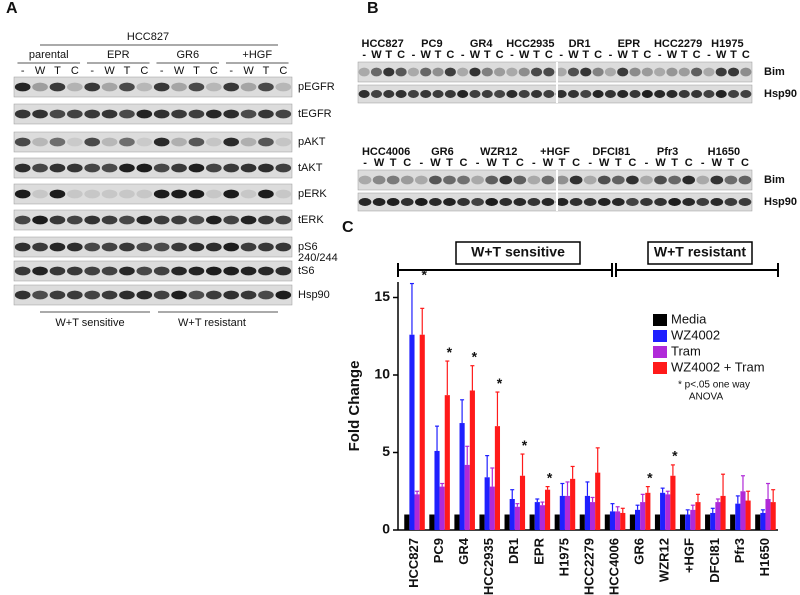  I want to click on cell-line-label: HCC4006, so click(386, 152).